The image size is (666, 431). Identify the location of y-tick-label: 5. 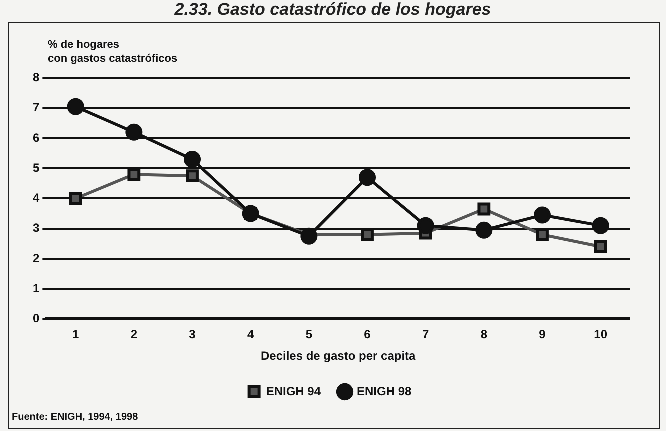
(36, 167).